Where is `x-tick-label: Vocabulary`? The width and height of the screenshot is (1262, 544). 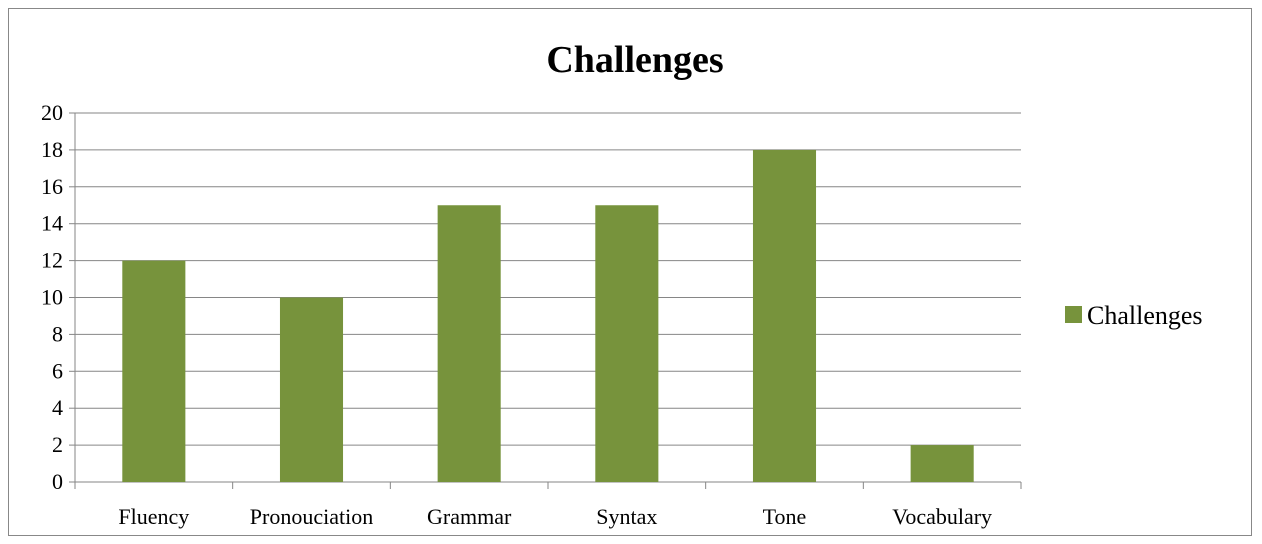
x-tick-label: Vocabulary is located at coordinates (942, 516).